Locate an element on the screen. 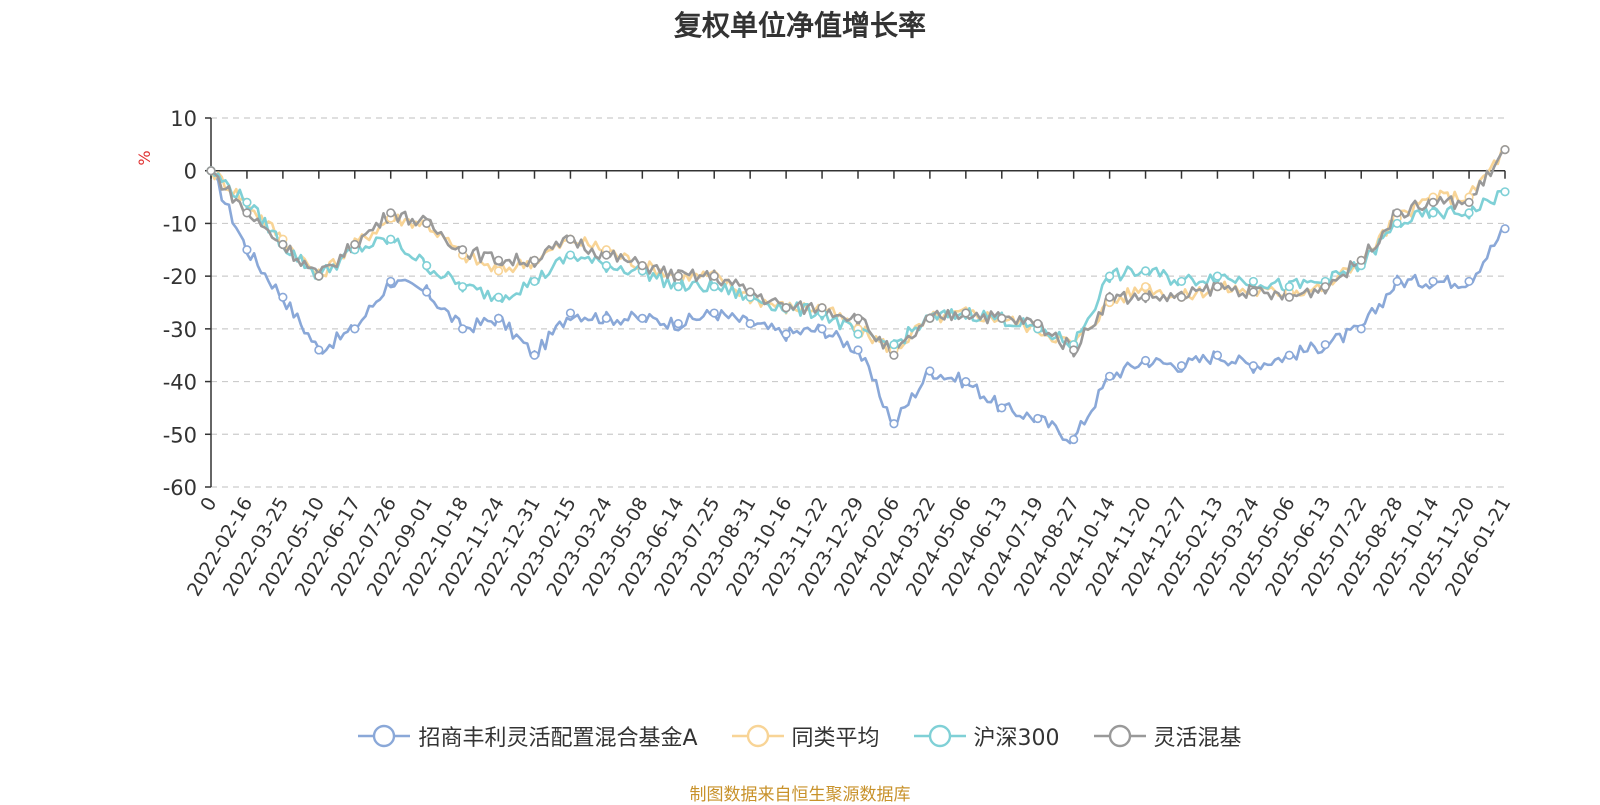 Image resolution: width=1600 pixels, height=805 pixels. legend: 招商丰利灵活配置混合基金A 同类平均 沪深300 灵活混基 is located at coordinates (800, 736).